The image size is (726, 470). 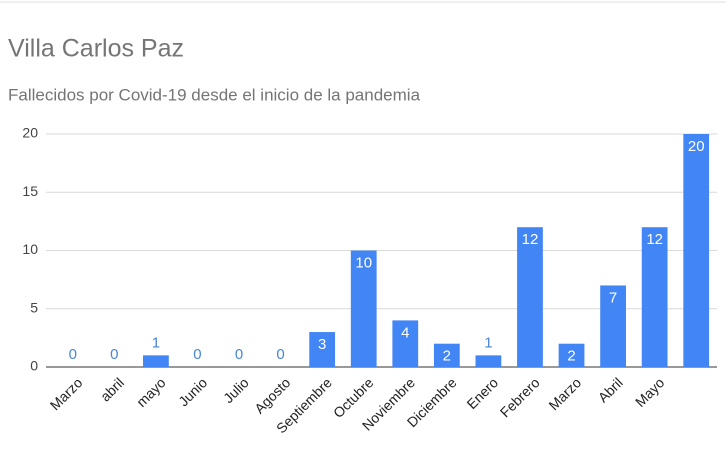 I want to click on x-tick-label: Junio, so click(x=192, y=391).